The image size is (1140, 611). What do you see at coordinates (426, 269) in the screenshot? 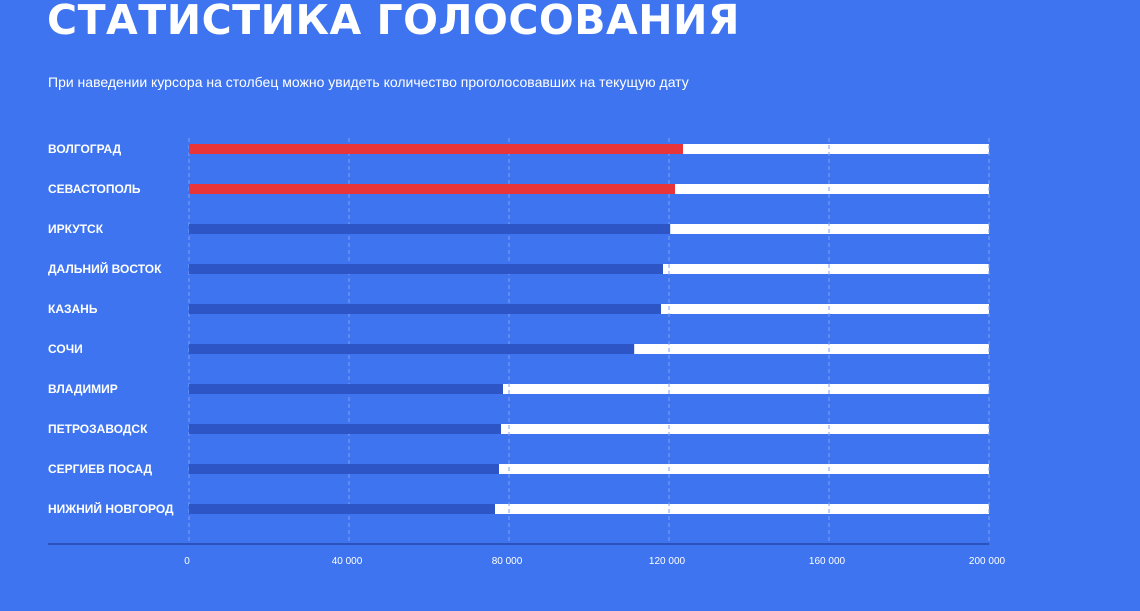
I see `bar: 118500` at bounding box center [426, 269].